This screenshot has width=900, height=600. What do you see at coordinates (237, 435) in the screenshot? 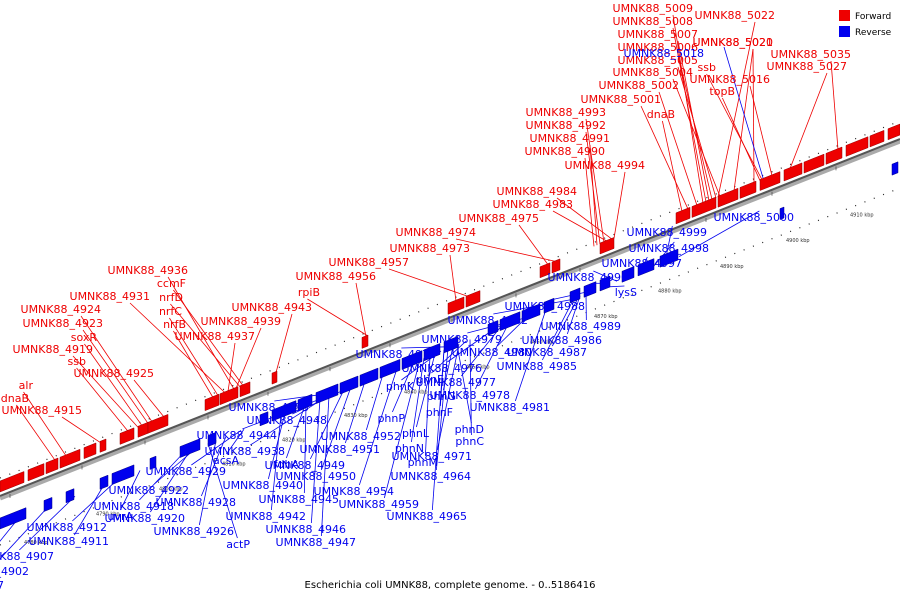
I see `reverse-gene-label: UMNK88_4944` at bounding box center [237, 435].